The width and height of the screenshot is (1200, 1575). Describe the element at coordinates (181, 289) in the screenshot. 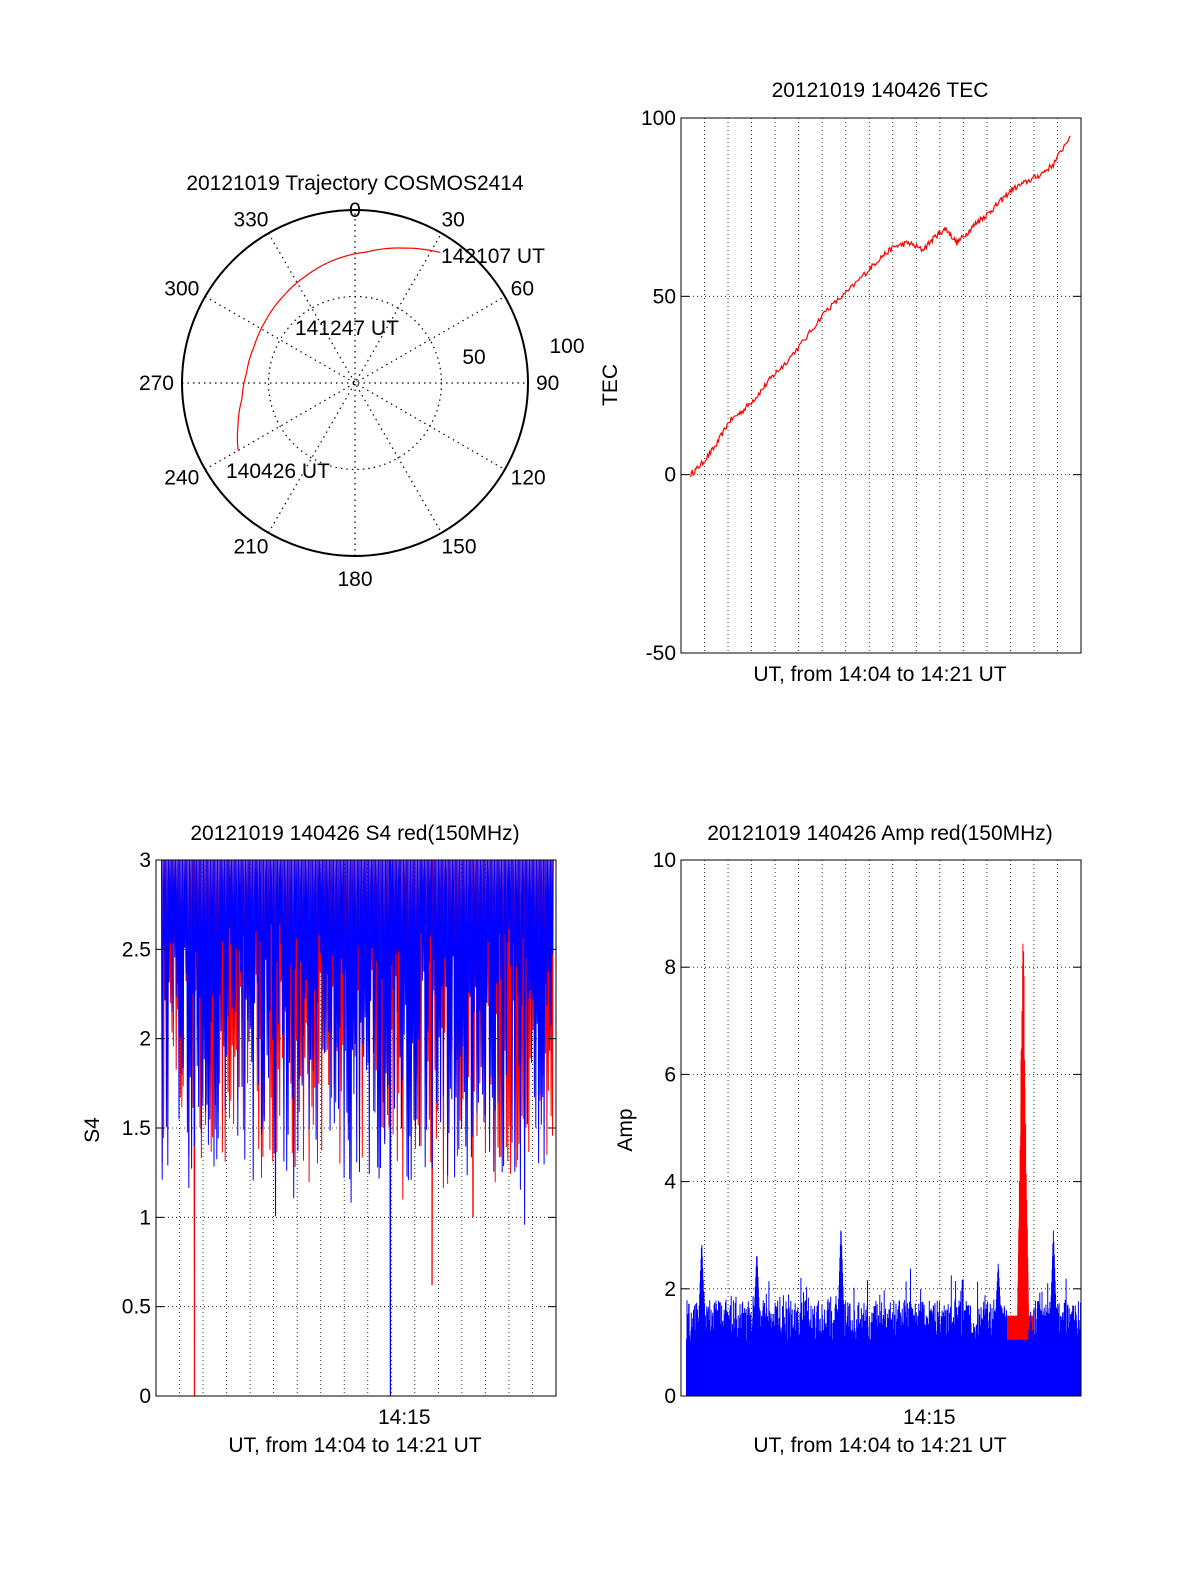

I see `polar-azimuth-label: 300` at that location.